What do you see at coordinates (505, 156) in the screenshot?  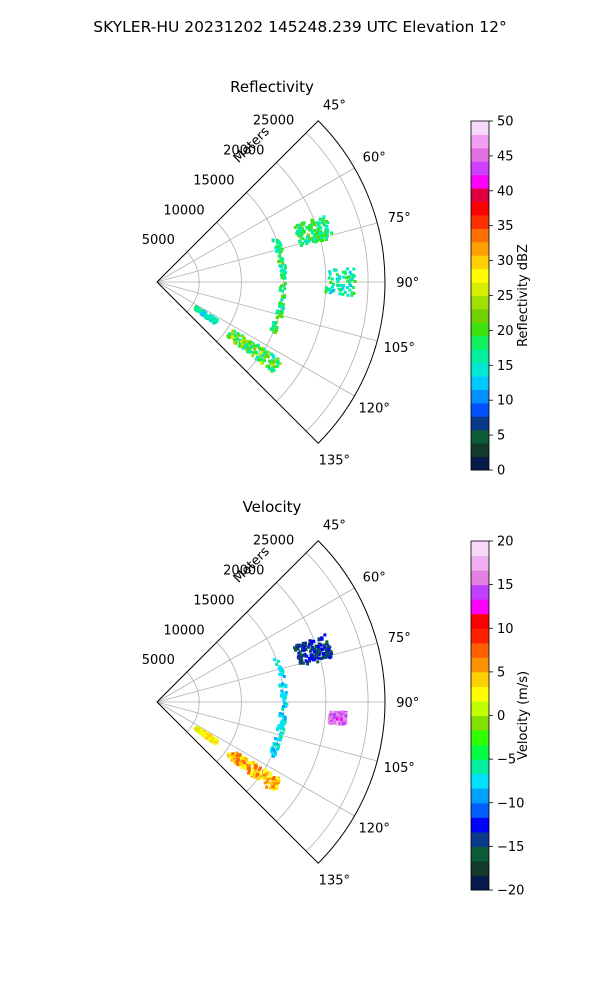 I see `colorbar-tick-label: 45` at bounding box center [505, 156].